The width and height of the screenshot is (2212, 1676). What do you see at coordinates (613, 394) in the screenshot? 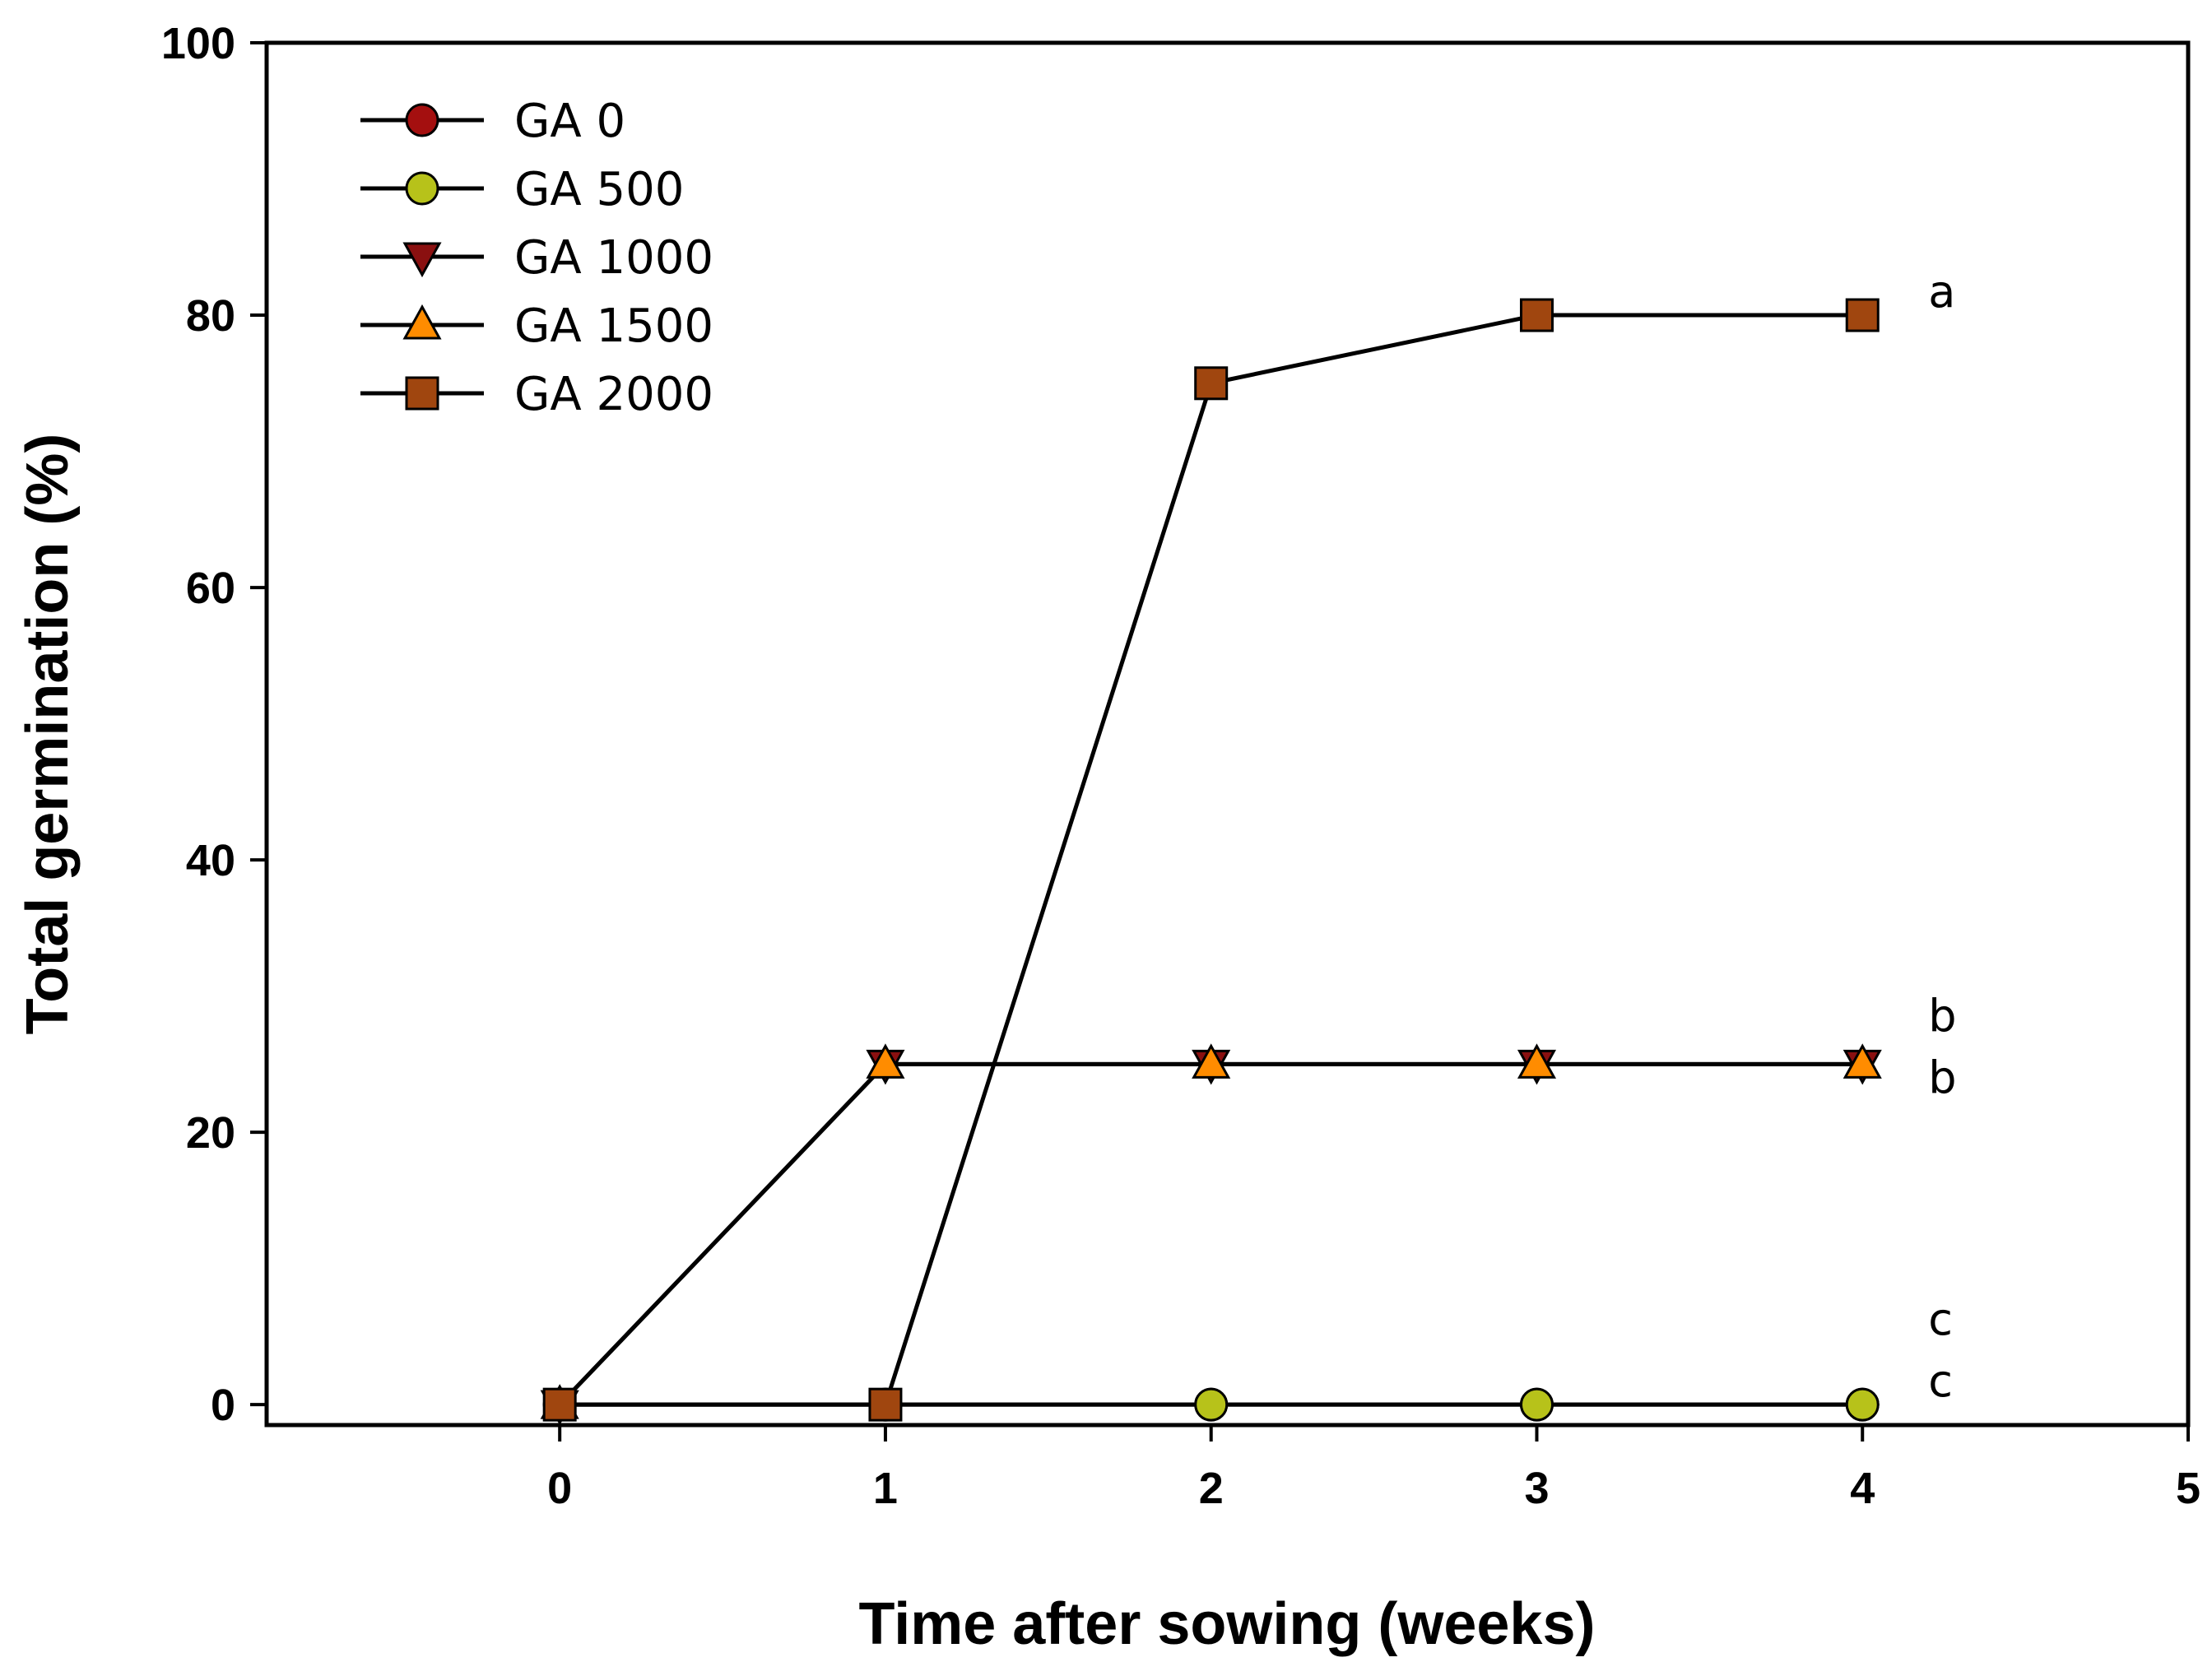
I see `legend-label: GA 2000` at bounding box center [613, 394].